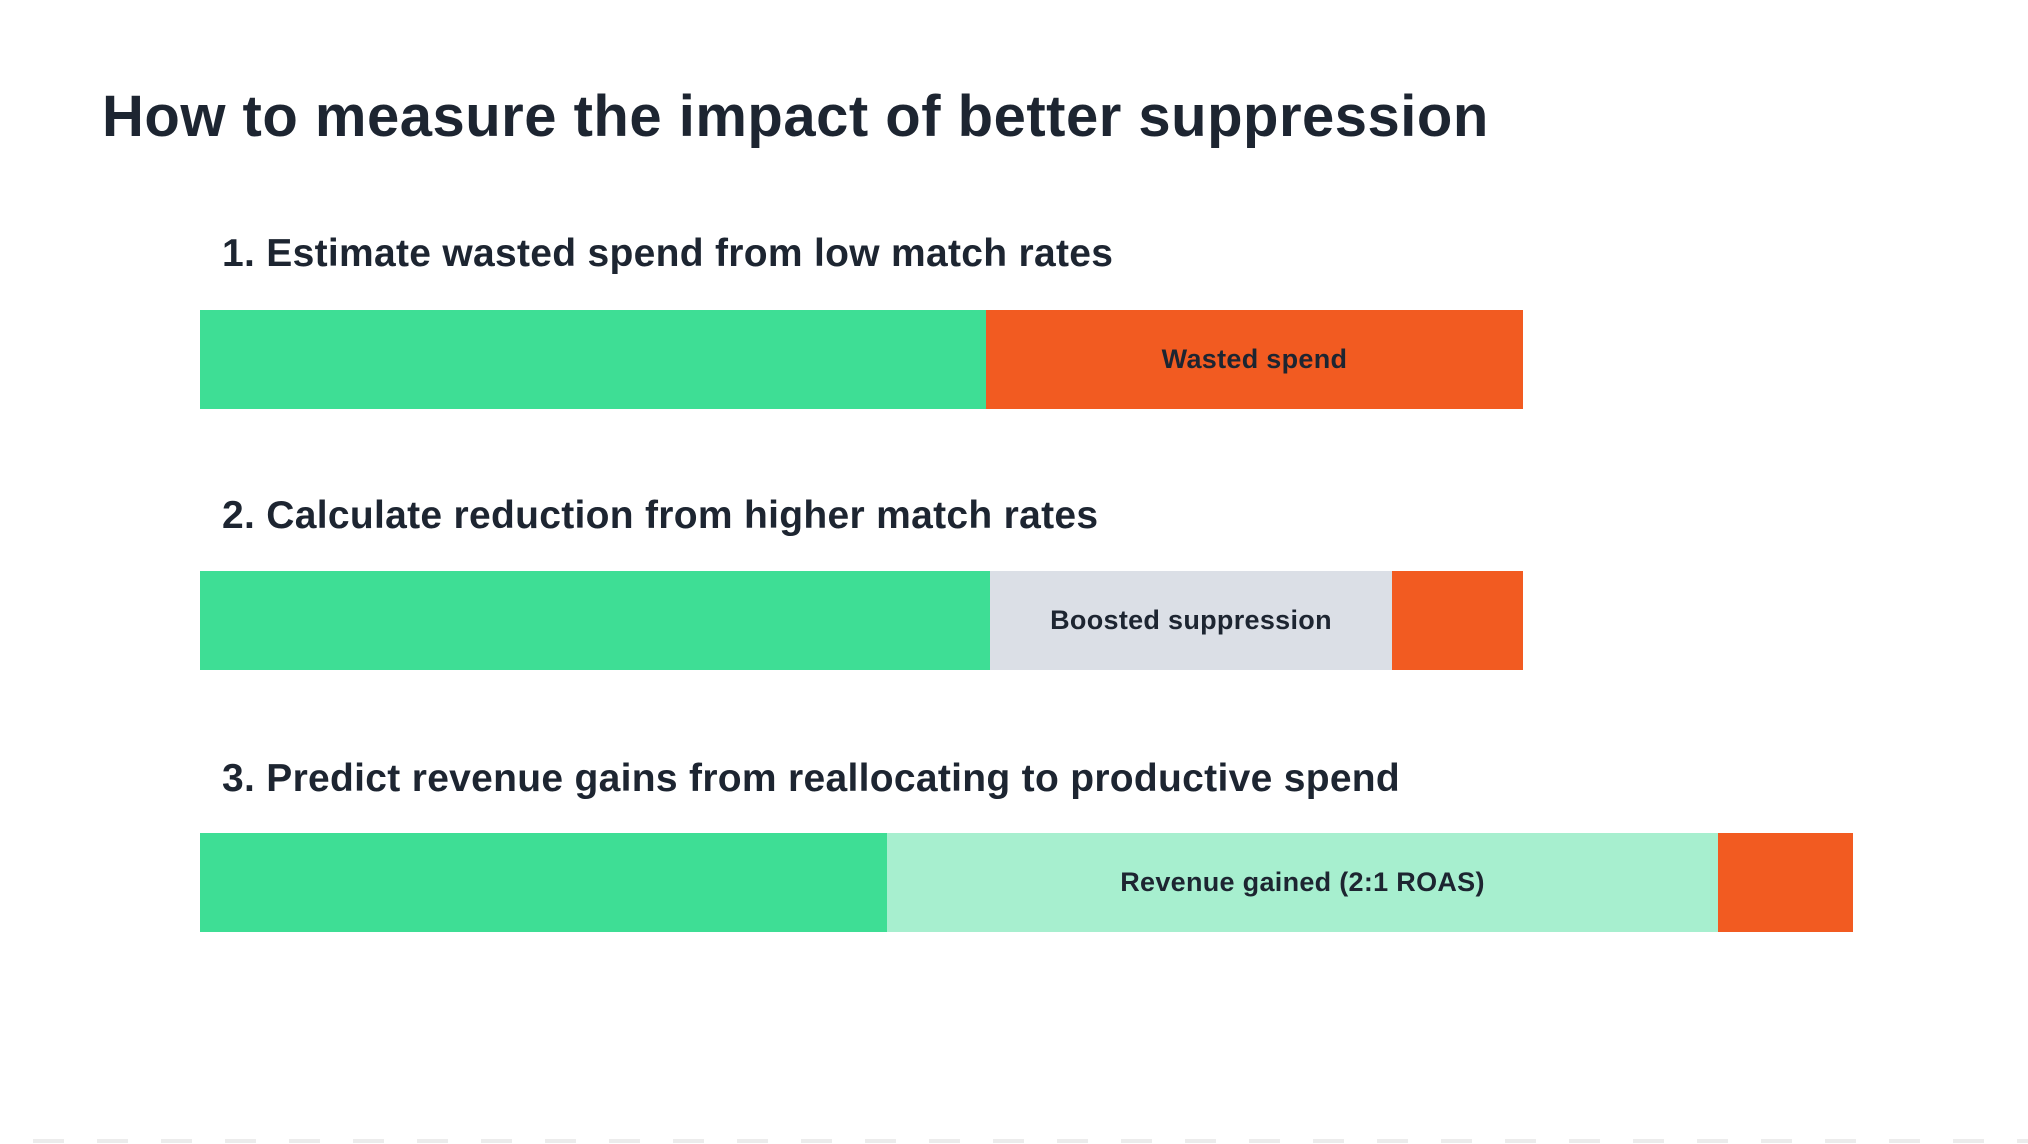 Image resolution: width=2028 pixels, height=1144 pixels. I want to click on step-2-bar: Boosted suppression, so click(861, 620).